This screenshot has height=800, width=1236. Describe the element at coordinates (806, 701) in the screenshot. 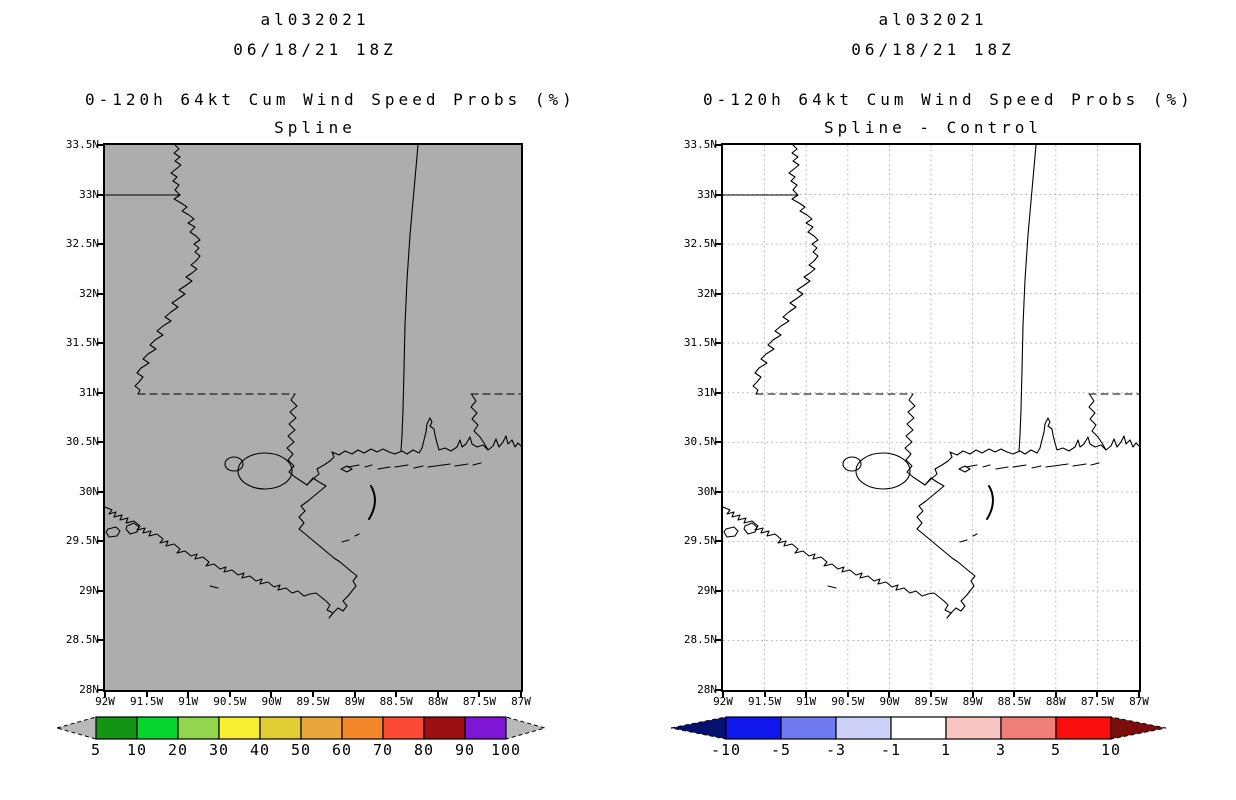

I see `lon-tick-label: 91W` at that location.